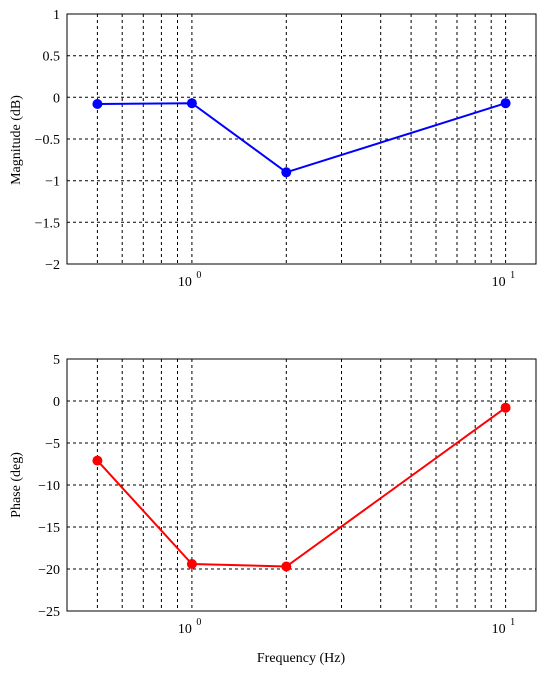 The height and width of the screenshot is (674, 550). What do you see at coordinates (56, 360) in the screenshot?
I see `y-tick-label: 5` at bounding box center [56, 360].